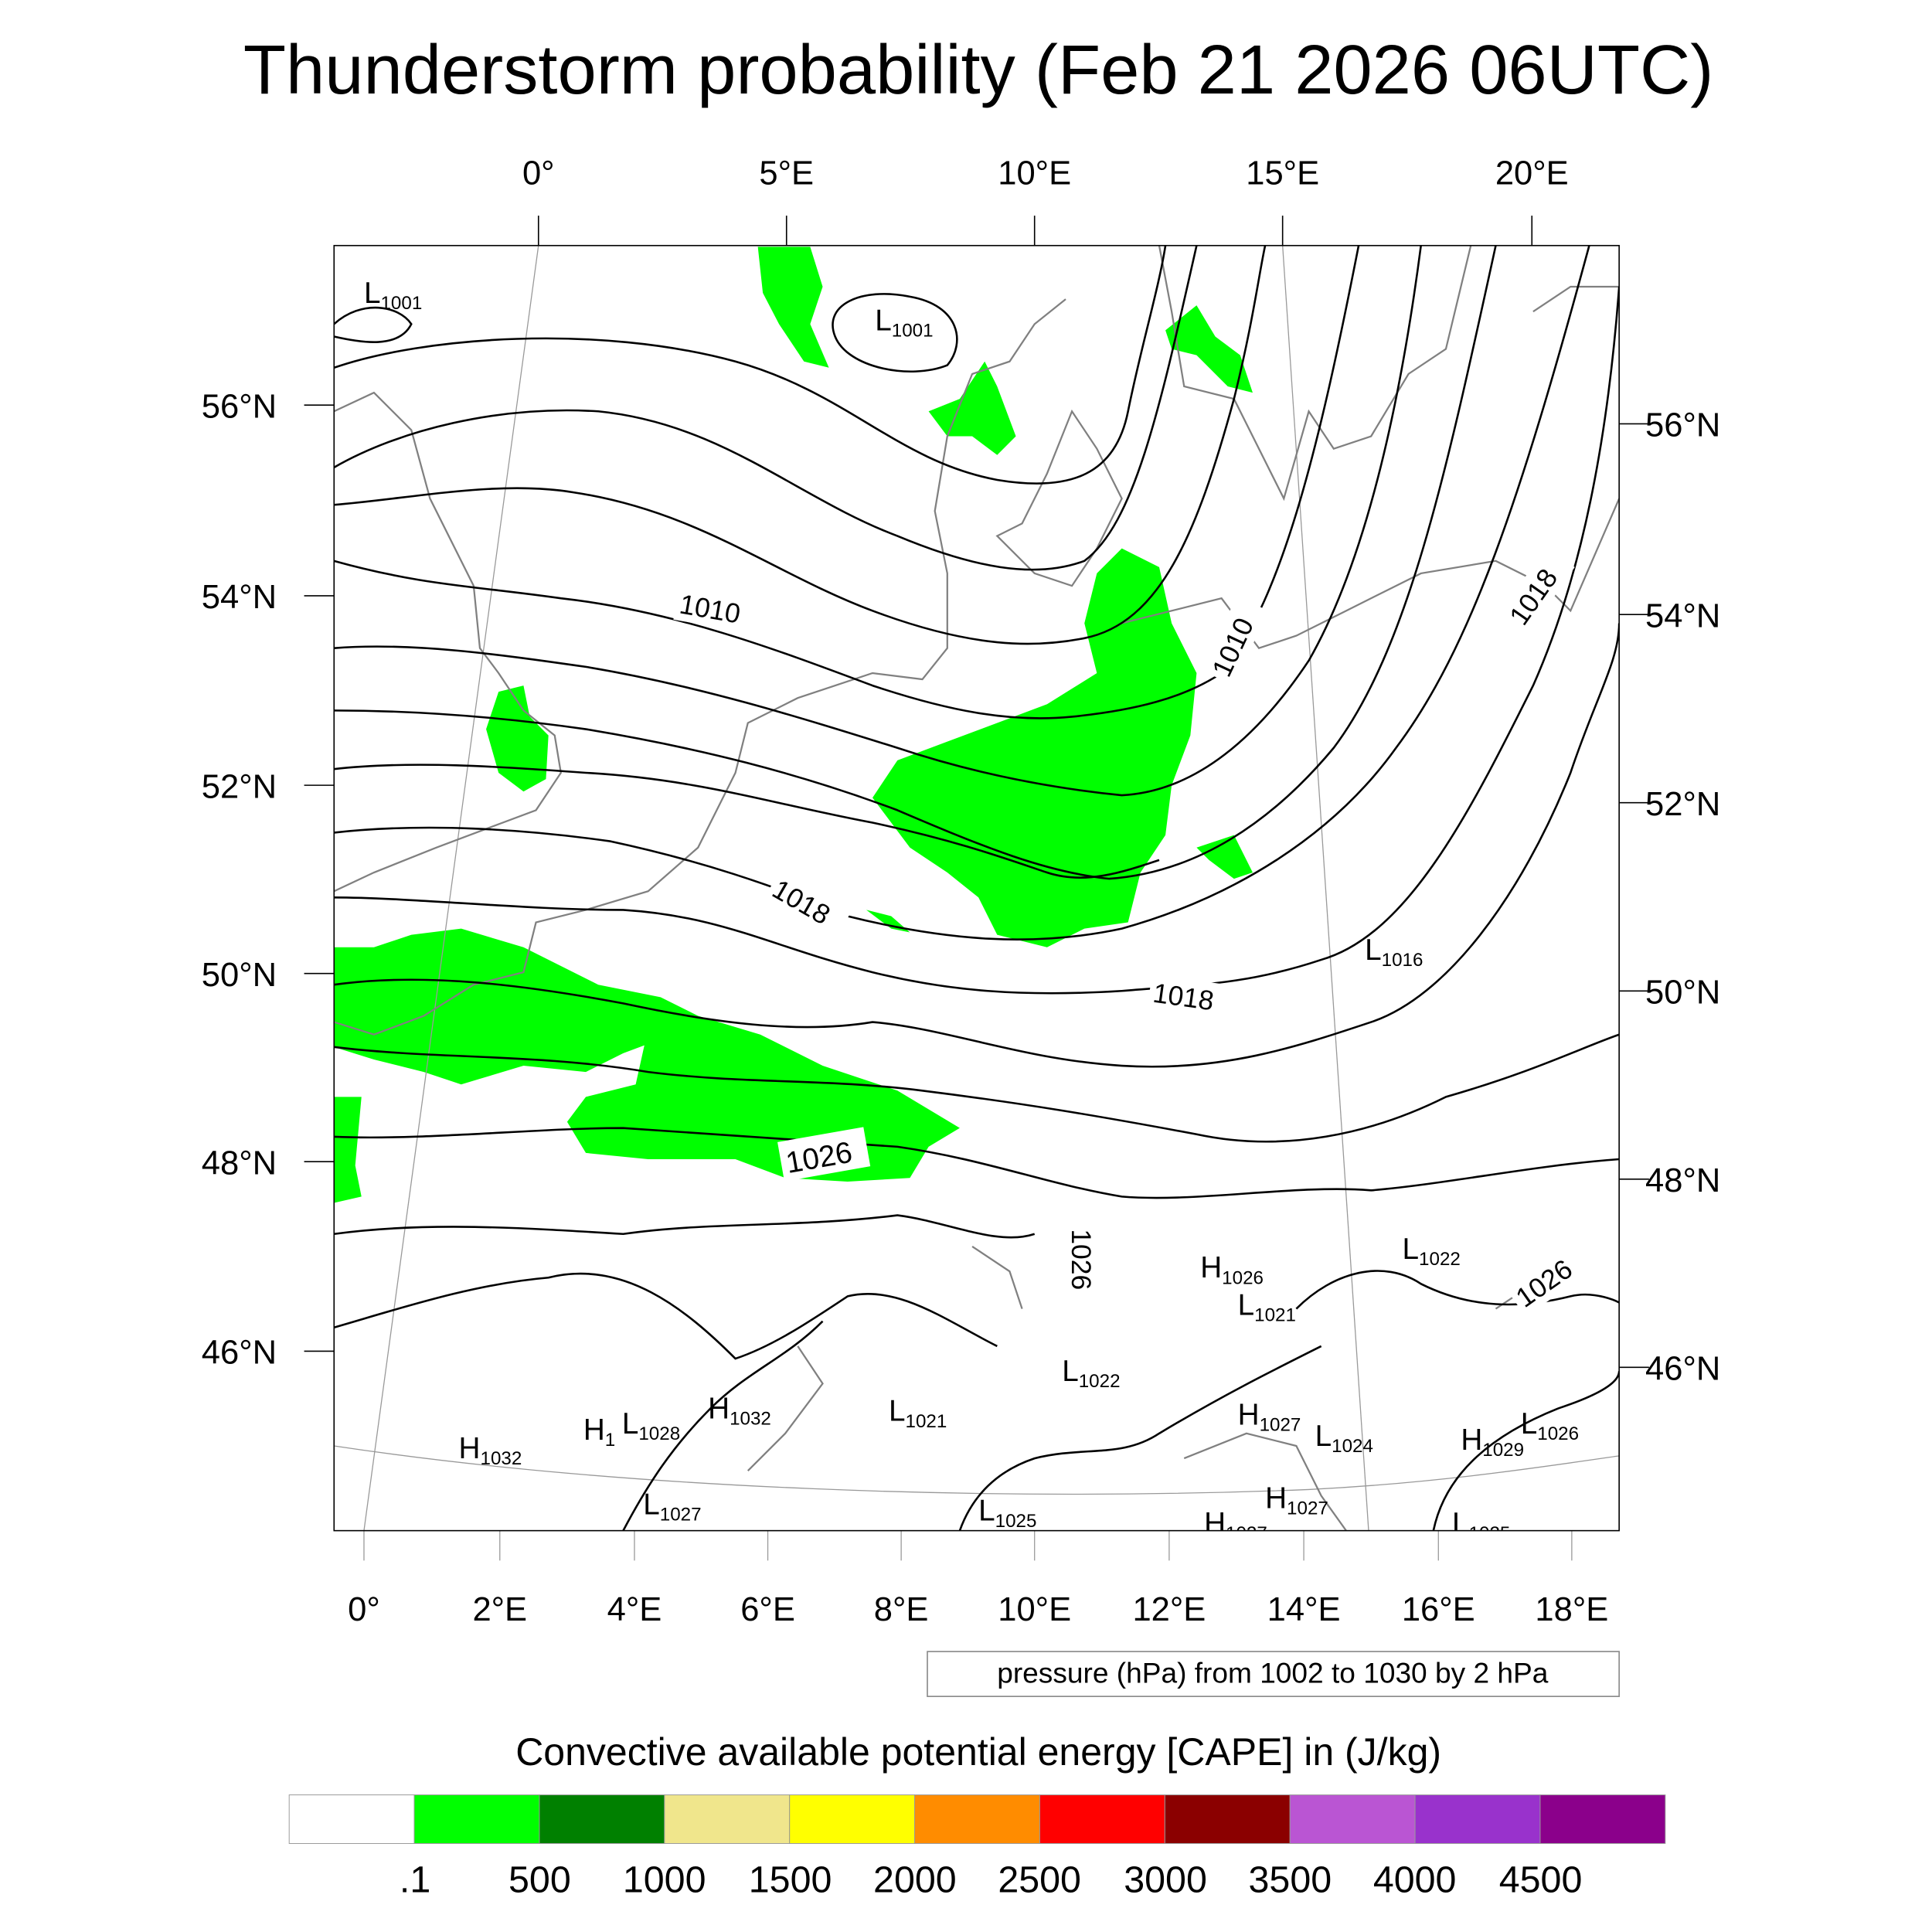  What do you see at coordinates (500, 1610) in the screenshot?
I see `bottom-lon-label: 2°E` at bounding box center [500, 1610].